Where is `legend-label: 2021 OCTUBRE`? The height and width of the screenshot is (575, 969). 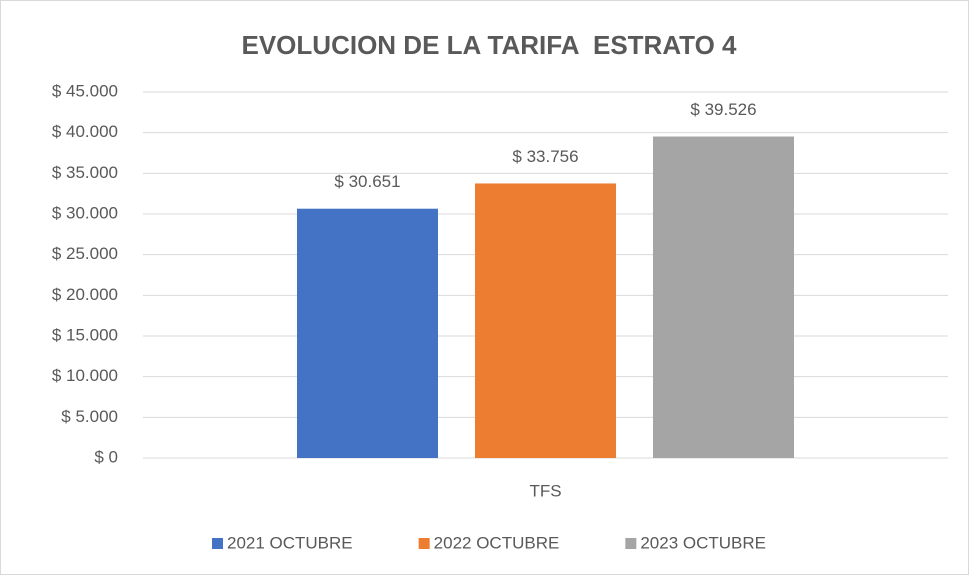
legend-label: 2021 OCTUBRE is located at coordinates (290, 542).